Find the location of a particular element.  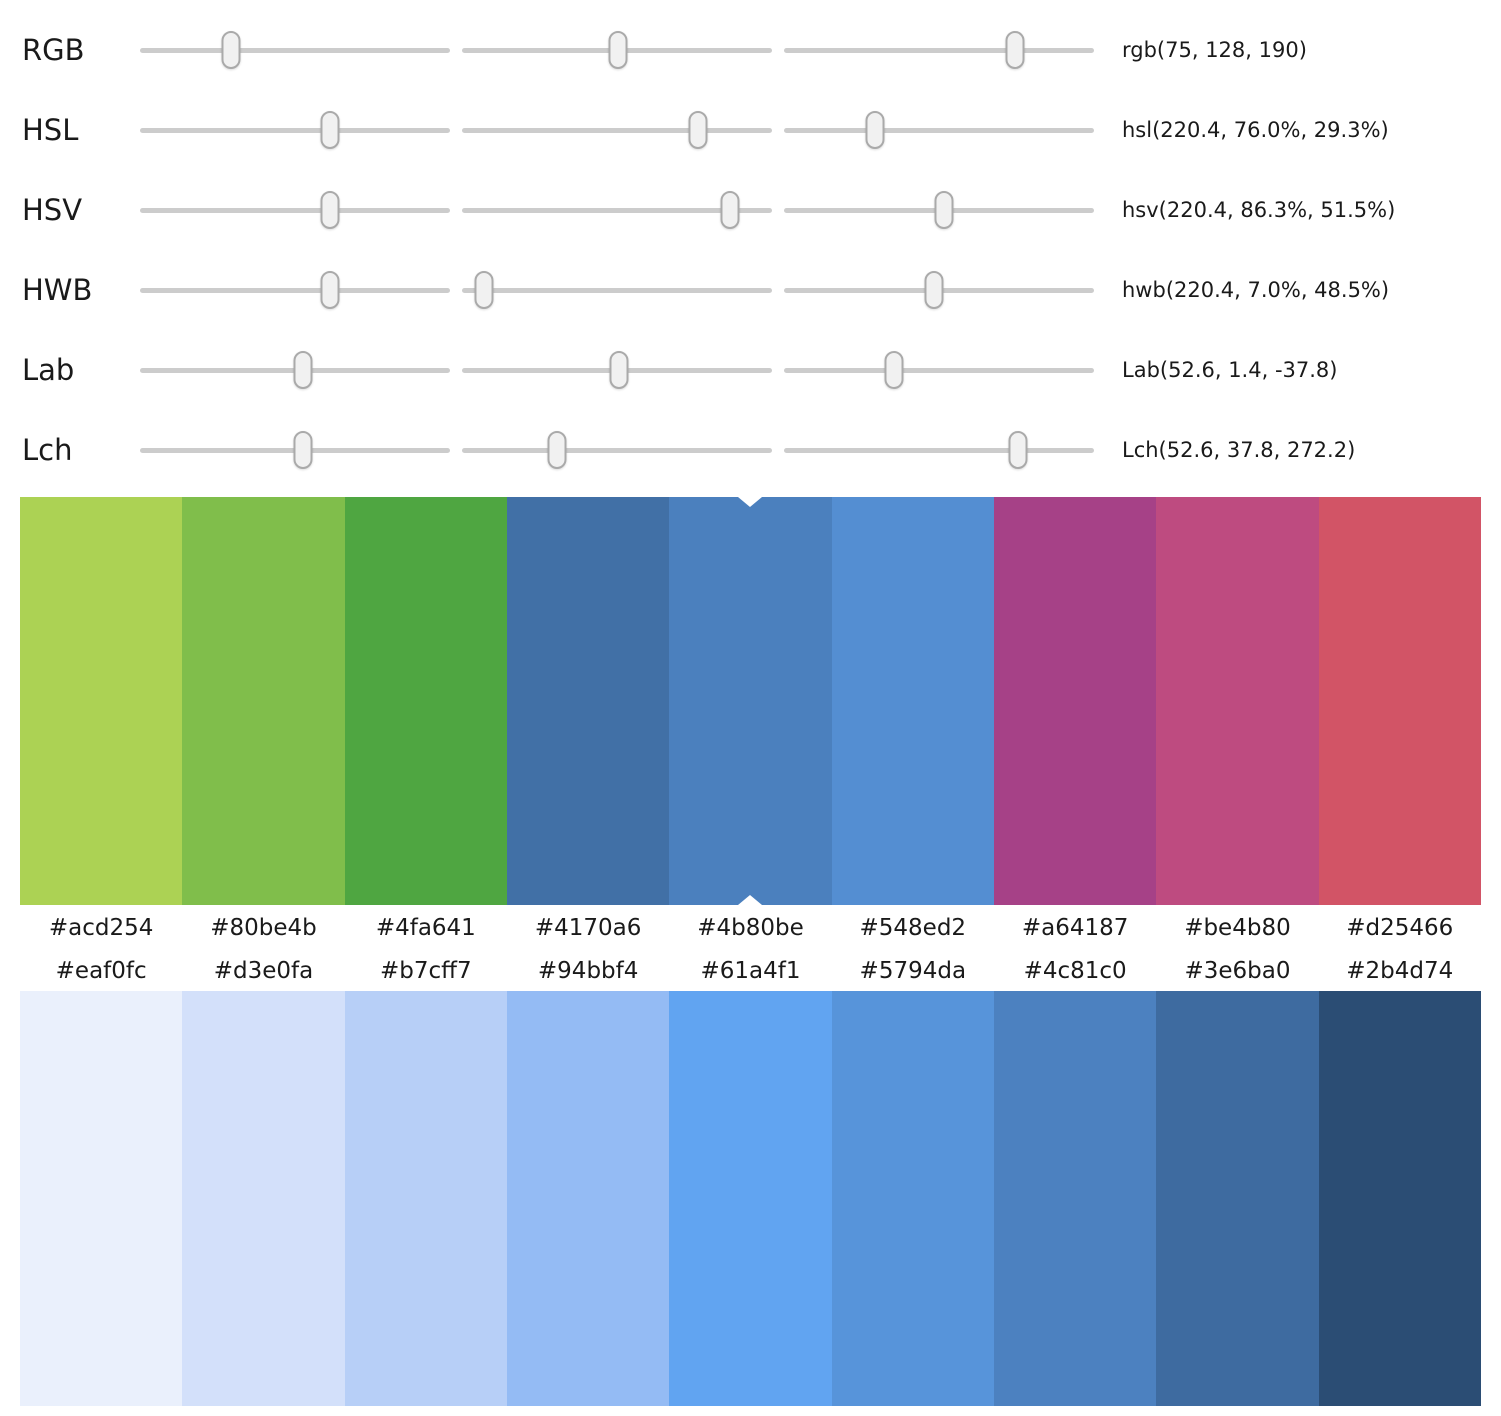

rgb-r-slider-track is located at coordinates (295, 50).